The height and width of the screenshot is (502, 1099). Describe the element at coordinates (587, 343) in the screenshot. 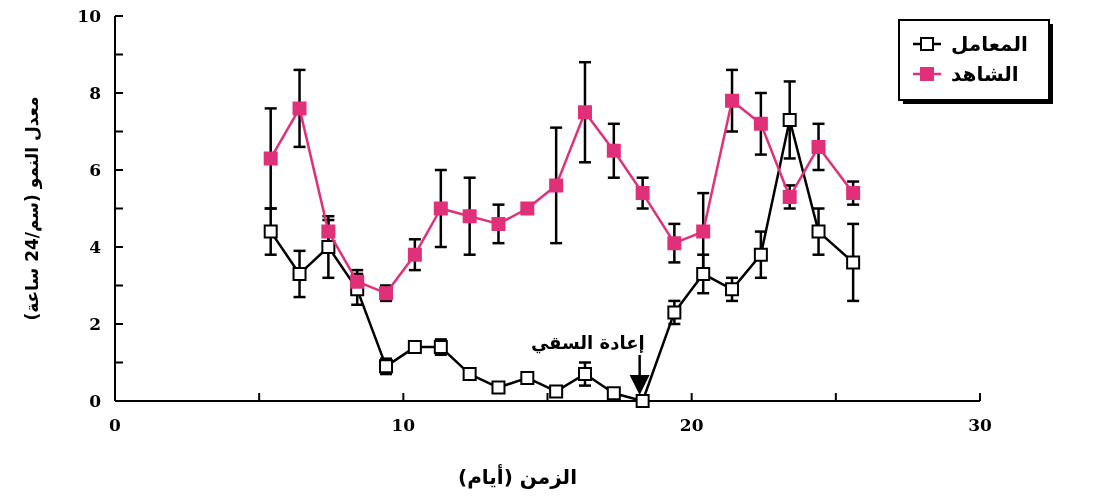

I see `annotation: إعادة السقي` at that location.